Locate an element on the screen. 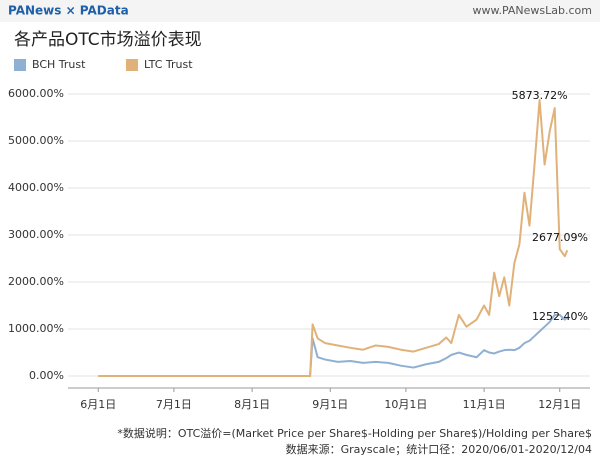 The height and width of the screenshot is (462, 600). x-tick-label: 8月1日 is located at coordinates (252, 404).